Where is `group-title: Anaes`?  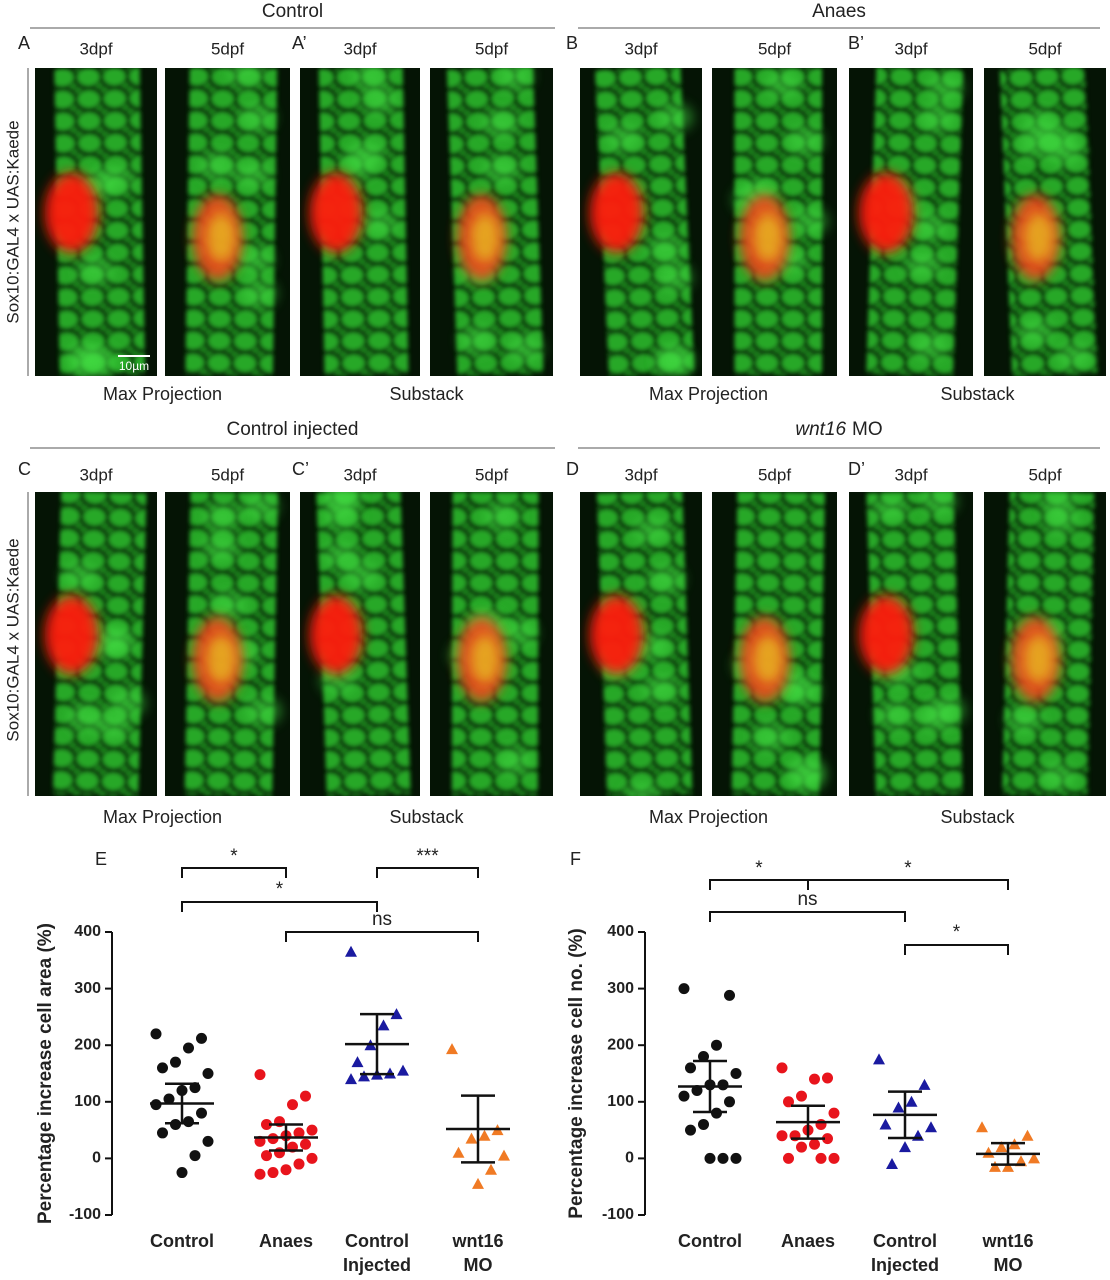 group-title: Anaes is located at coordinates (839, 11).